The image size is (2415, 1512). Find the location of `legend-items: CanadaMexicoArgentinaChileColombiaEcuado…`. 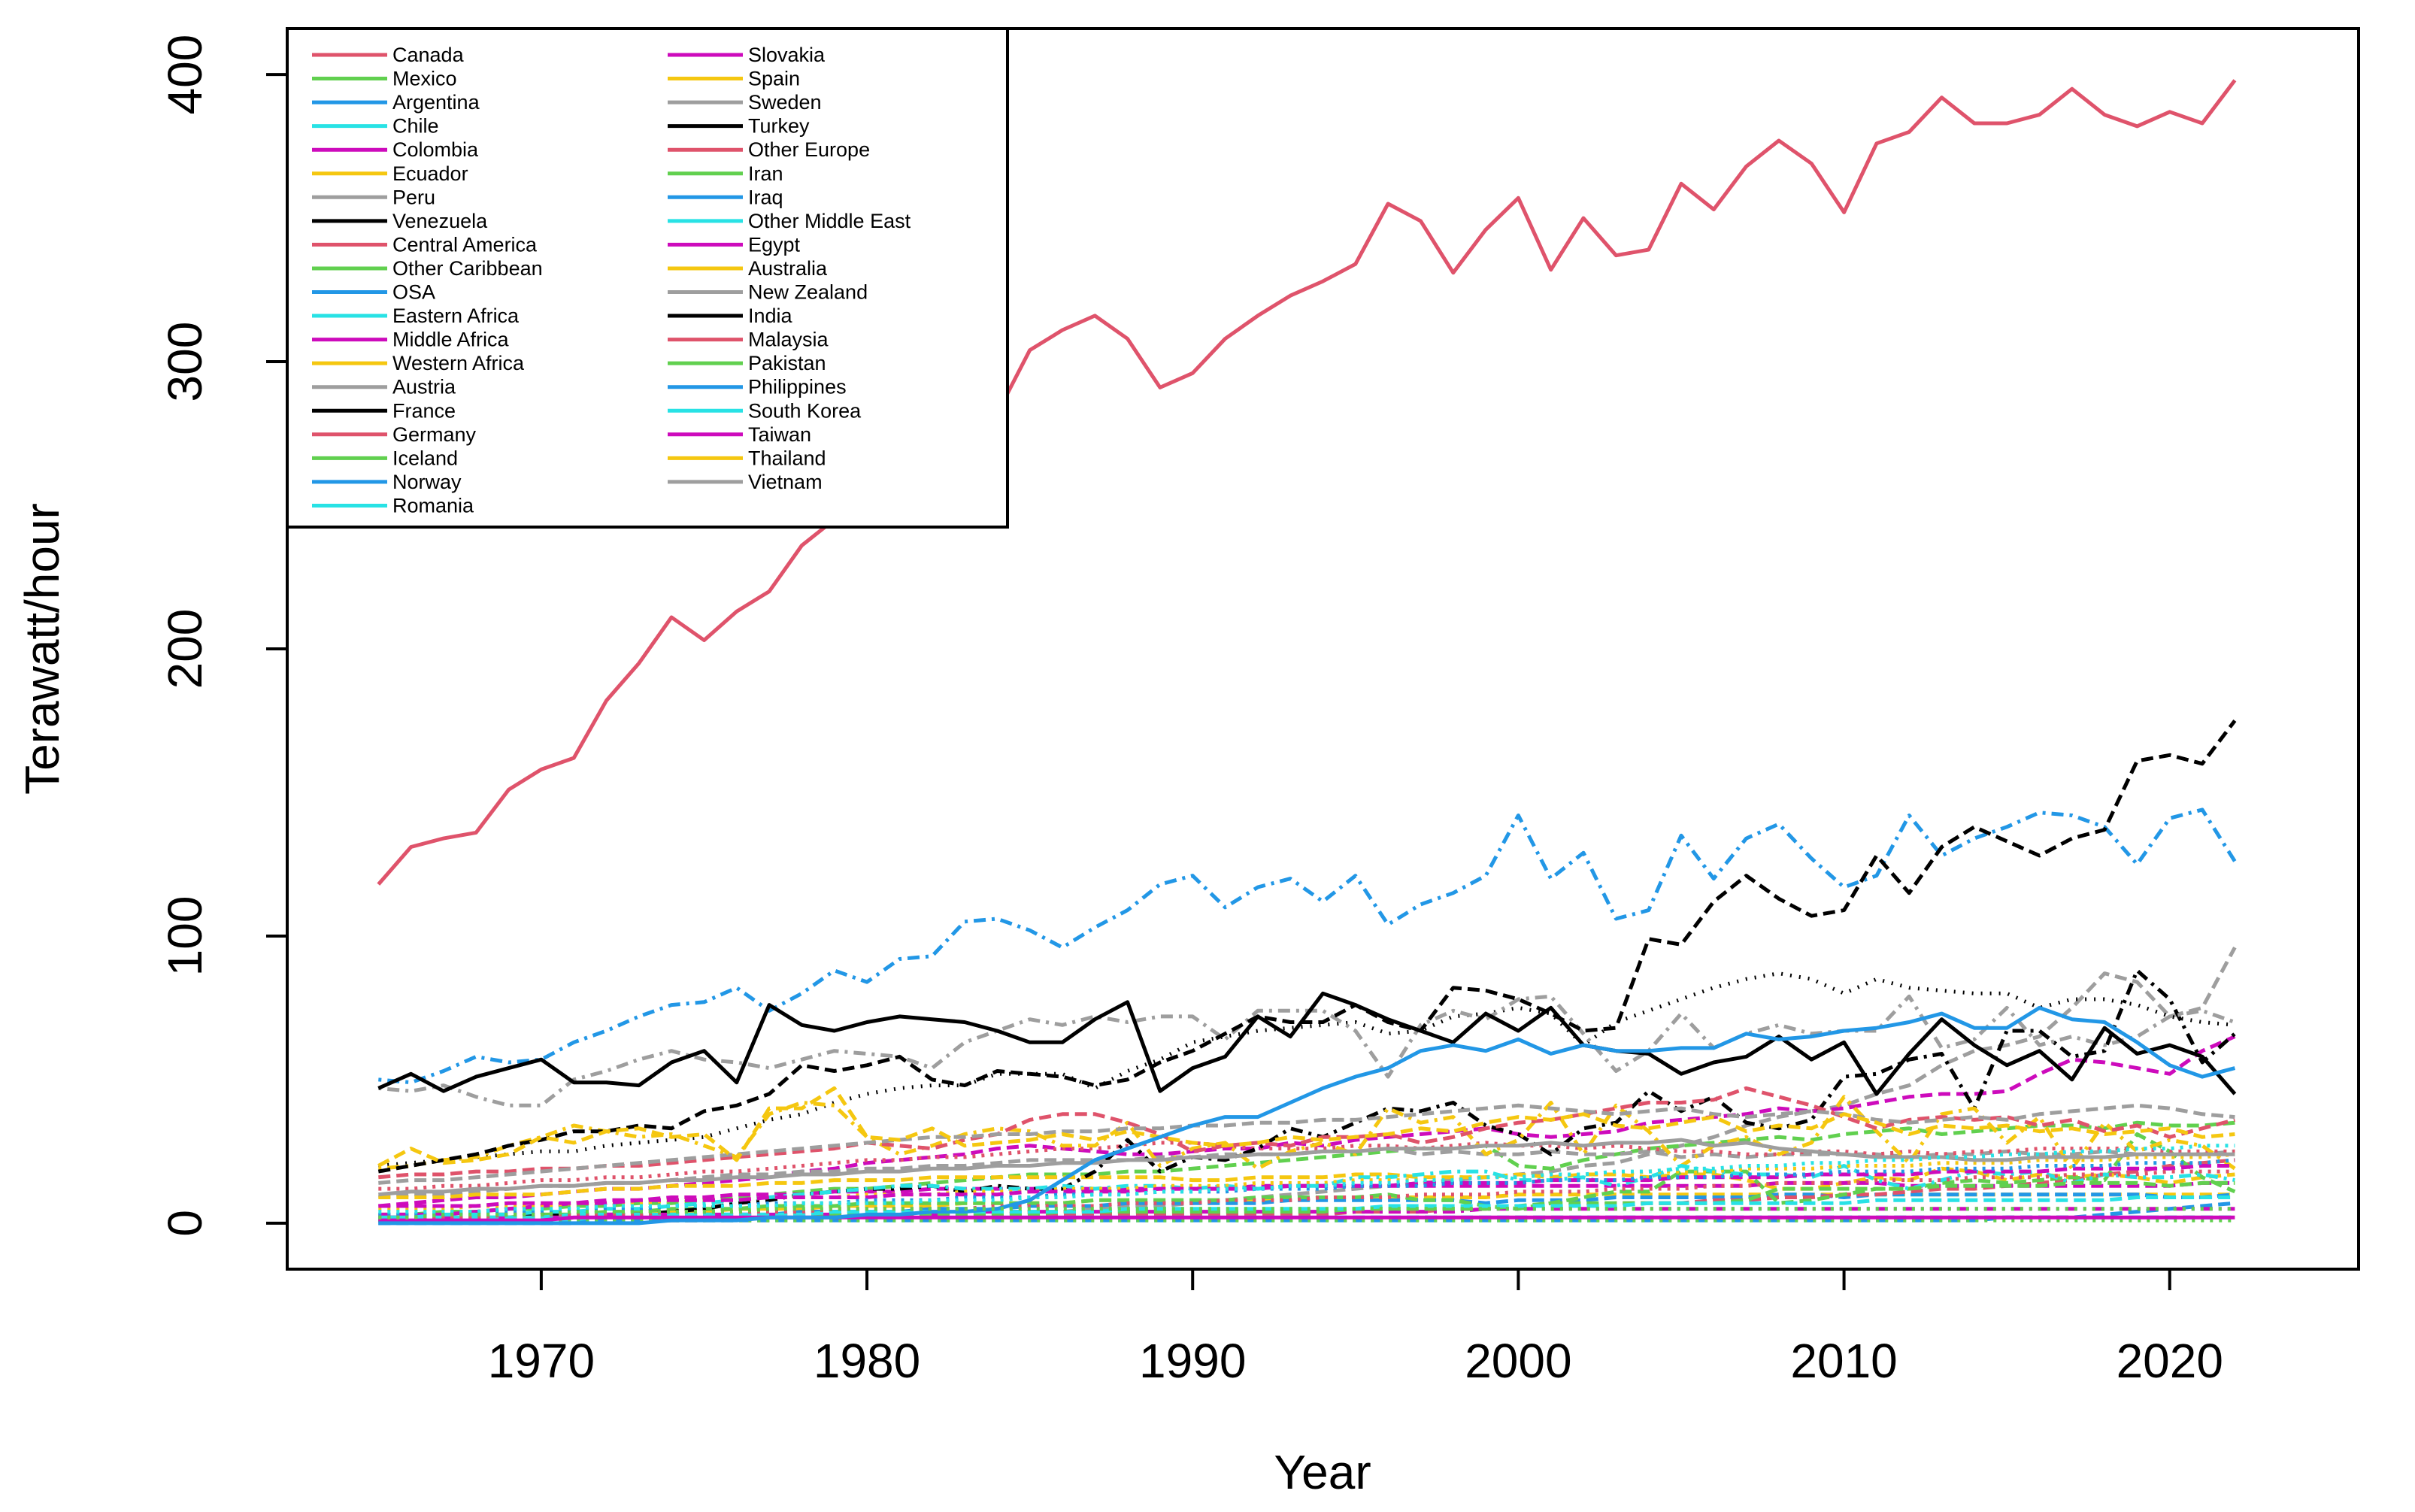

legend-items: CanadaMexicoArgentinaChileColombiaEcuado… is located at coordinates (611, 280).